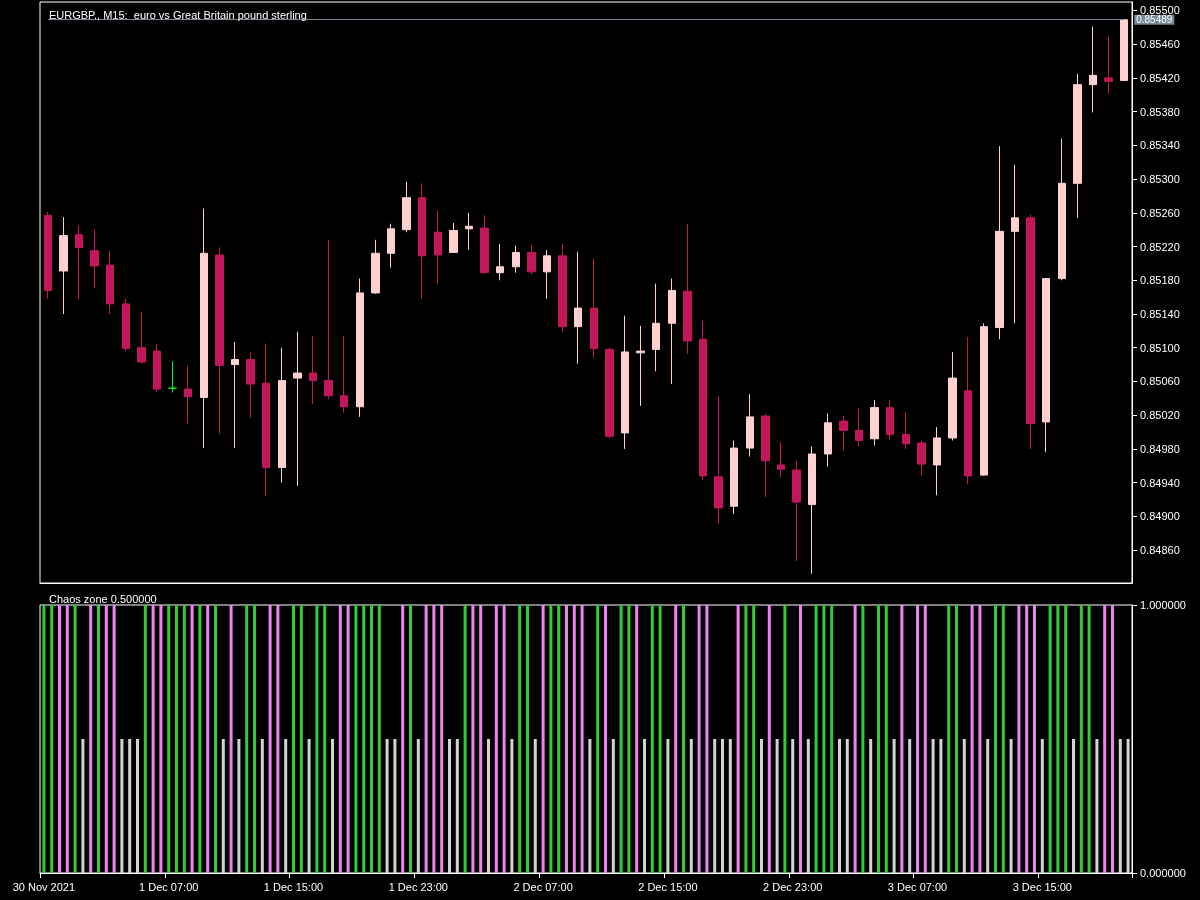  What do you see at coordinates (178, 14) in the screenshot?
I see `text: EURGBP., M15: euro vs Great Britain pound sterling` at bounding box center [178, 14].